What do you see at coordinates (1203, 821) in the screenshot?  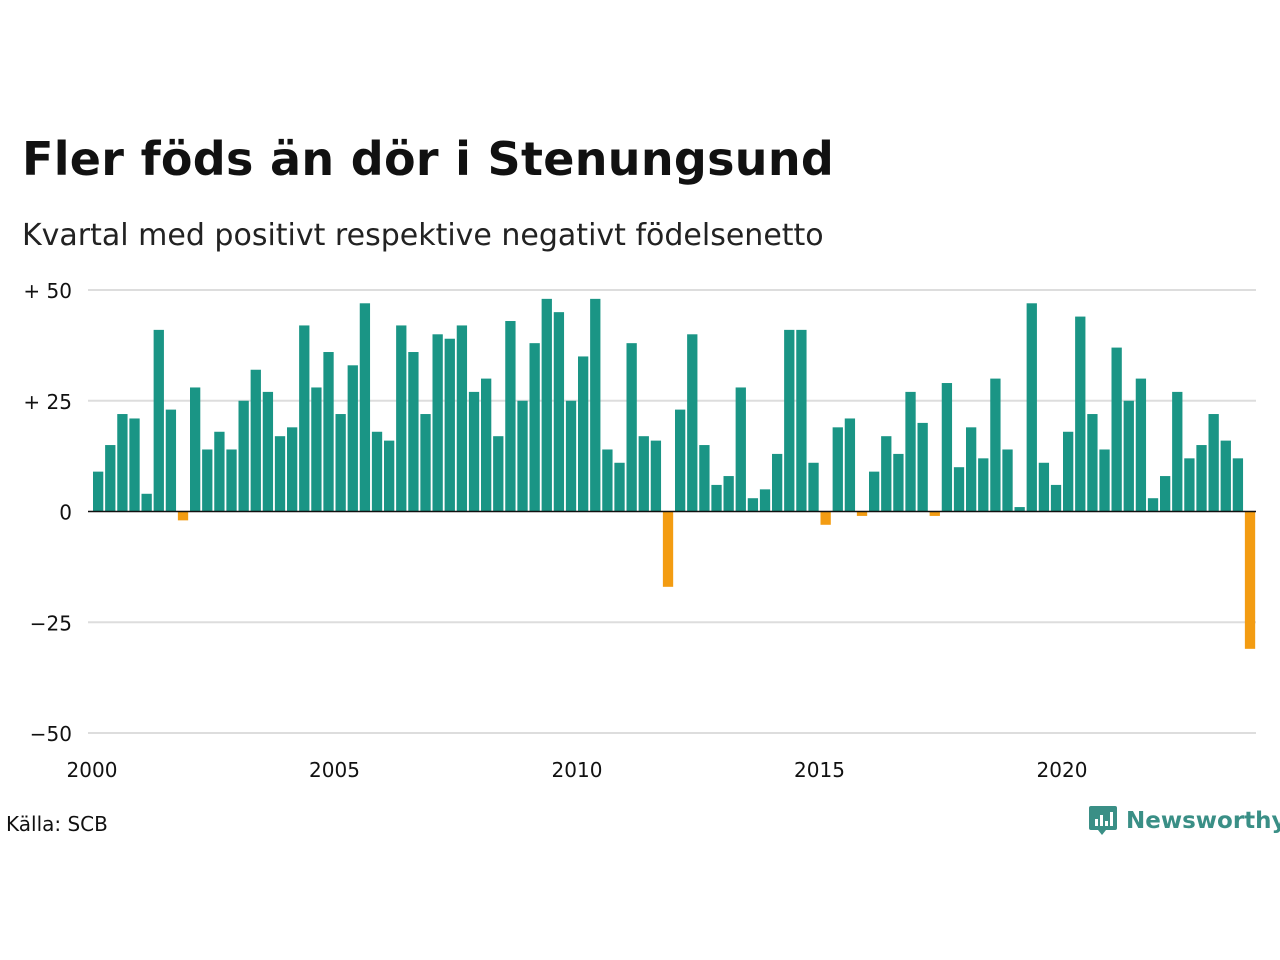 I see `brand-name: Newsworthy` at bounding box center [1203, 821].